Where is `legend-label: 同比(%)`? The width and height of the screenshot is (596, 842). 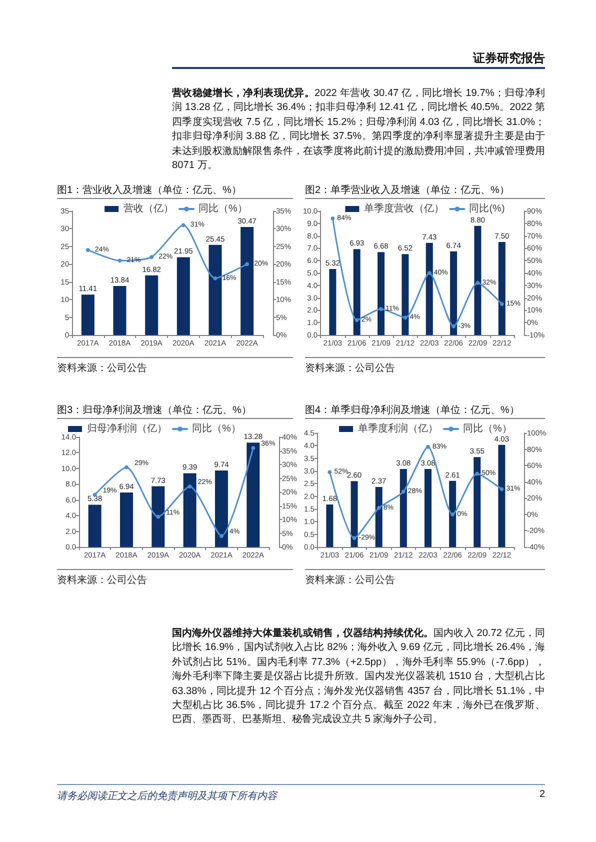 legend-label: 同比(%) is located at coordinates (487, 208).